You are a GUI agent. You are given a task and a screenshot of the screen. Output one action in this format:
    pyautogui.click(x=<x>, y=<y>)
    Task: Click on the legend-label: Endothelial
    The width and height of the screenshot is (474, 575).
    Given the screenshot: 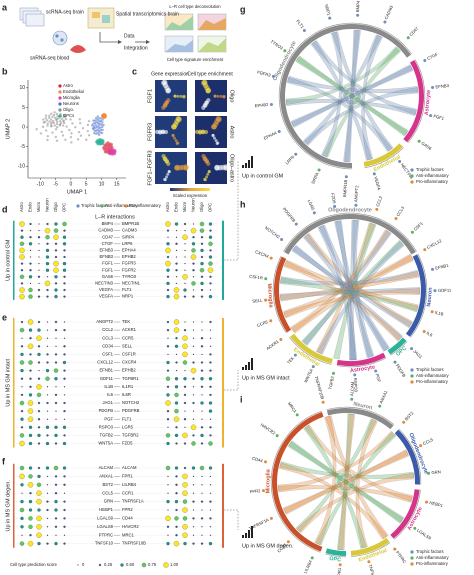 What is the action you would take?
    pyautogui.click(x=73, y=91)
    